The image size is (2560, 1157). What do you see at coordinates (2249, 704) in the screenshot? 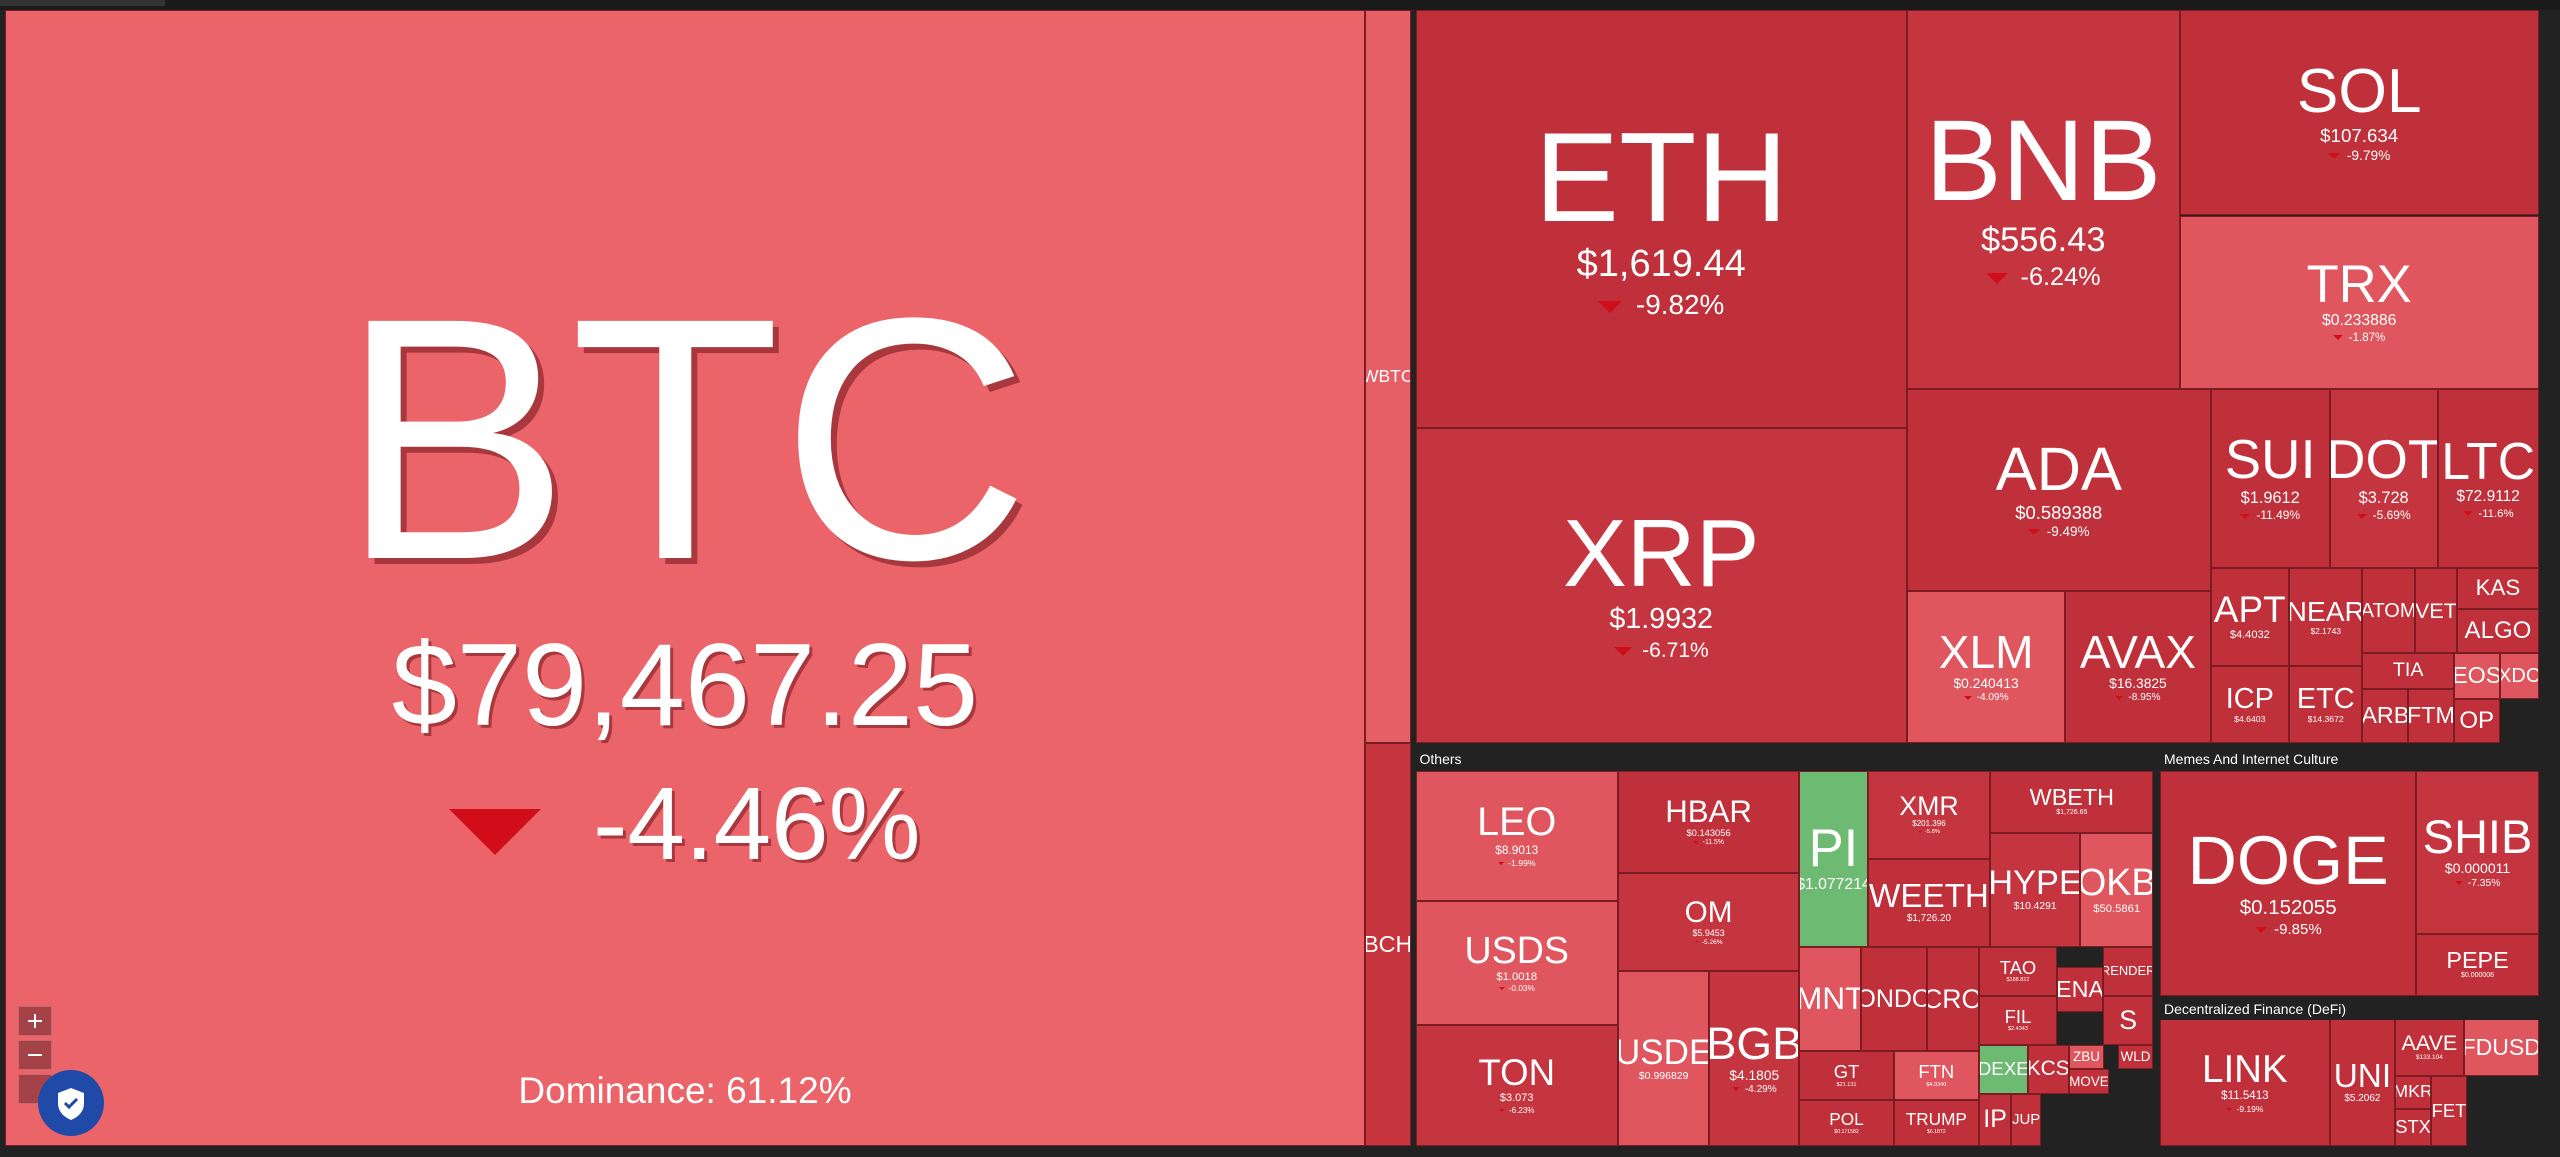
I see `tile: ICP $4.6403` at bounding box center [2249, 704].